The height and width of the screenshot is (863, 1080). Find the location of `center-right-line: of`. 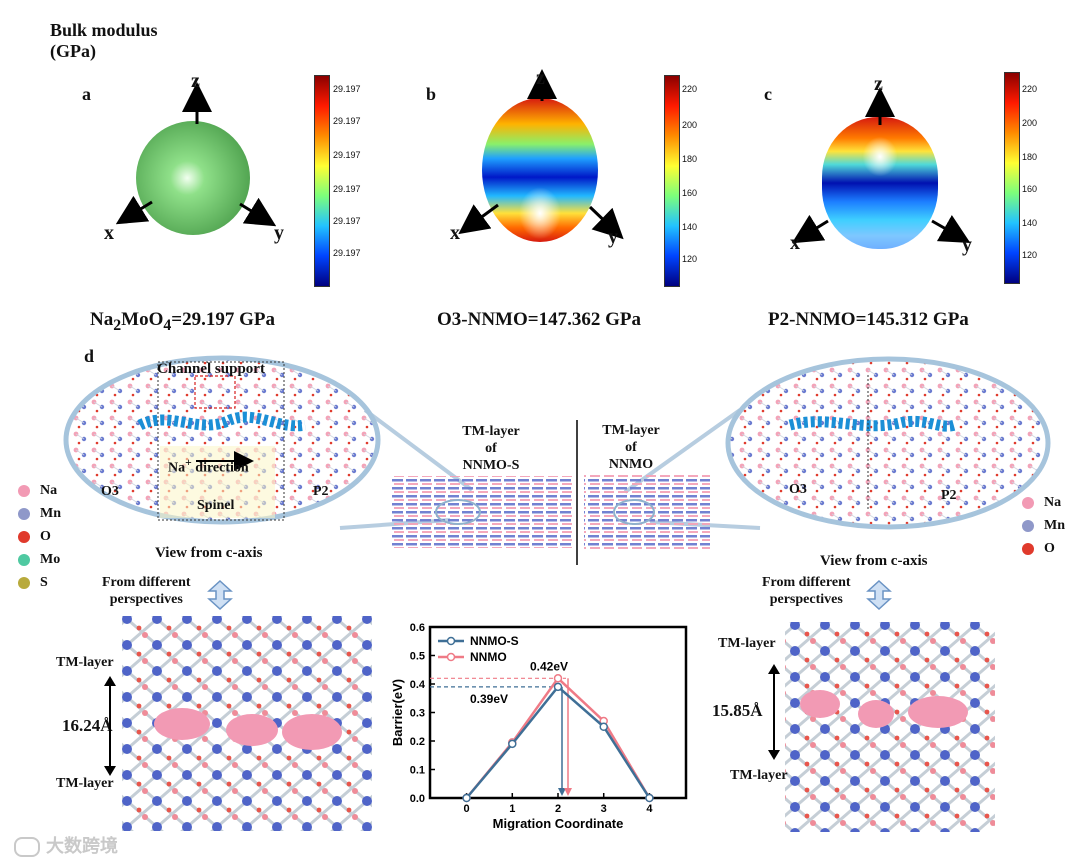

center-right-line: of is located at coordinates (631, 447).